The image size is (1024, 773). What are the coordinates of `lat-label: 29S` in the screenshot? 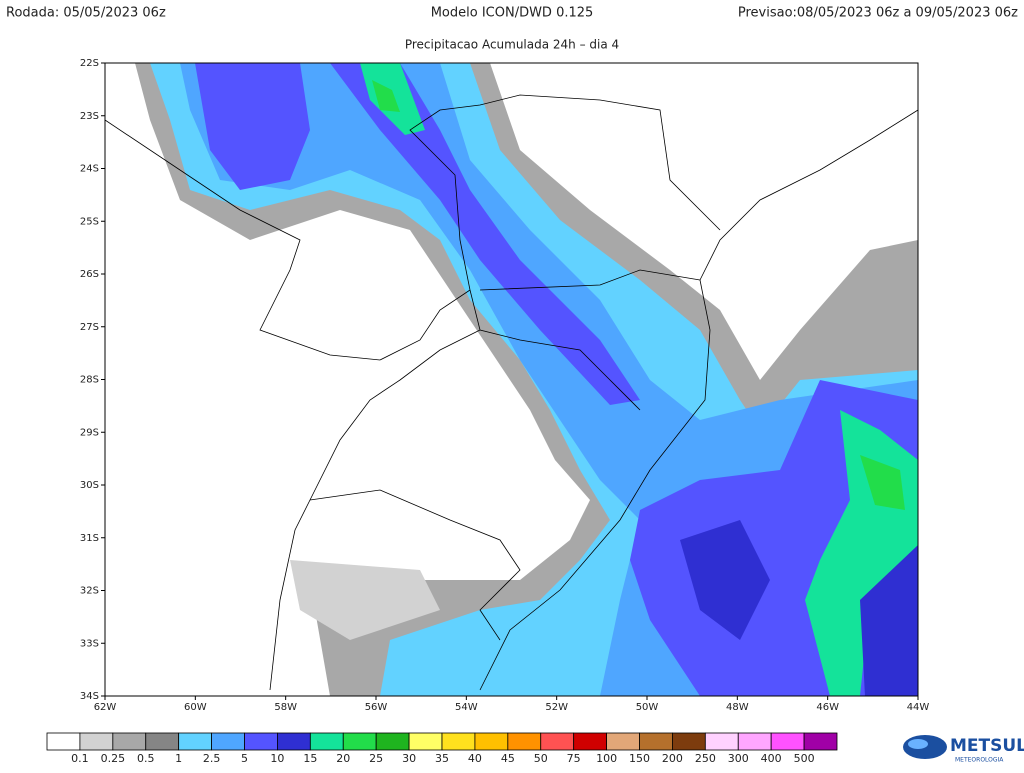 It's located at (89, 432).